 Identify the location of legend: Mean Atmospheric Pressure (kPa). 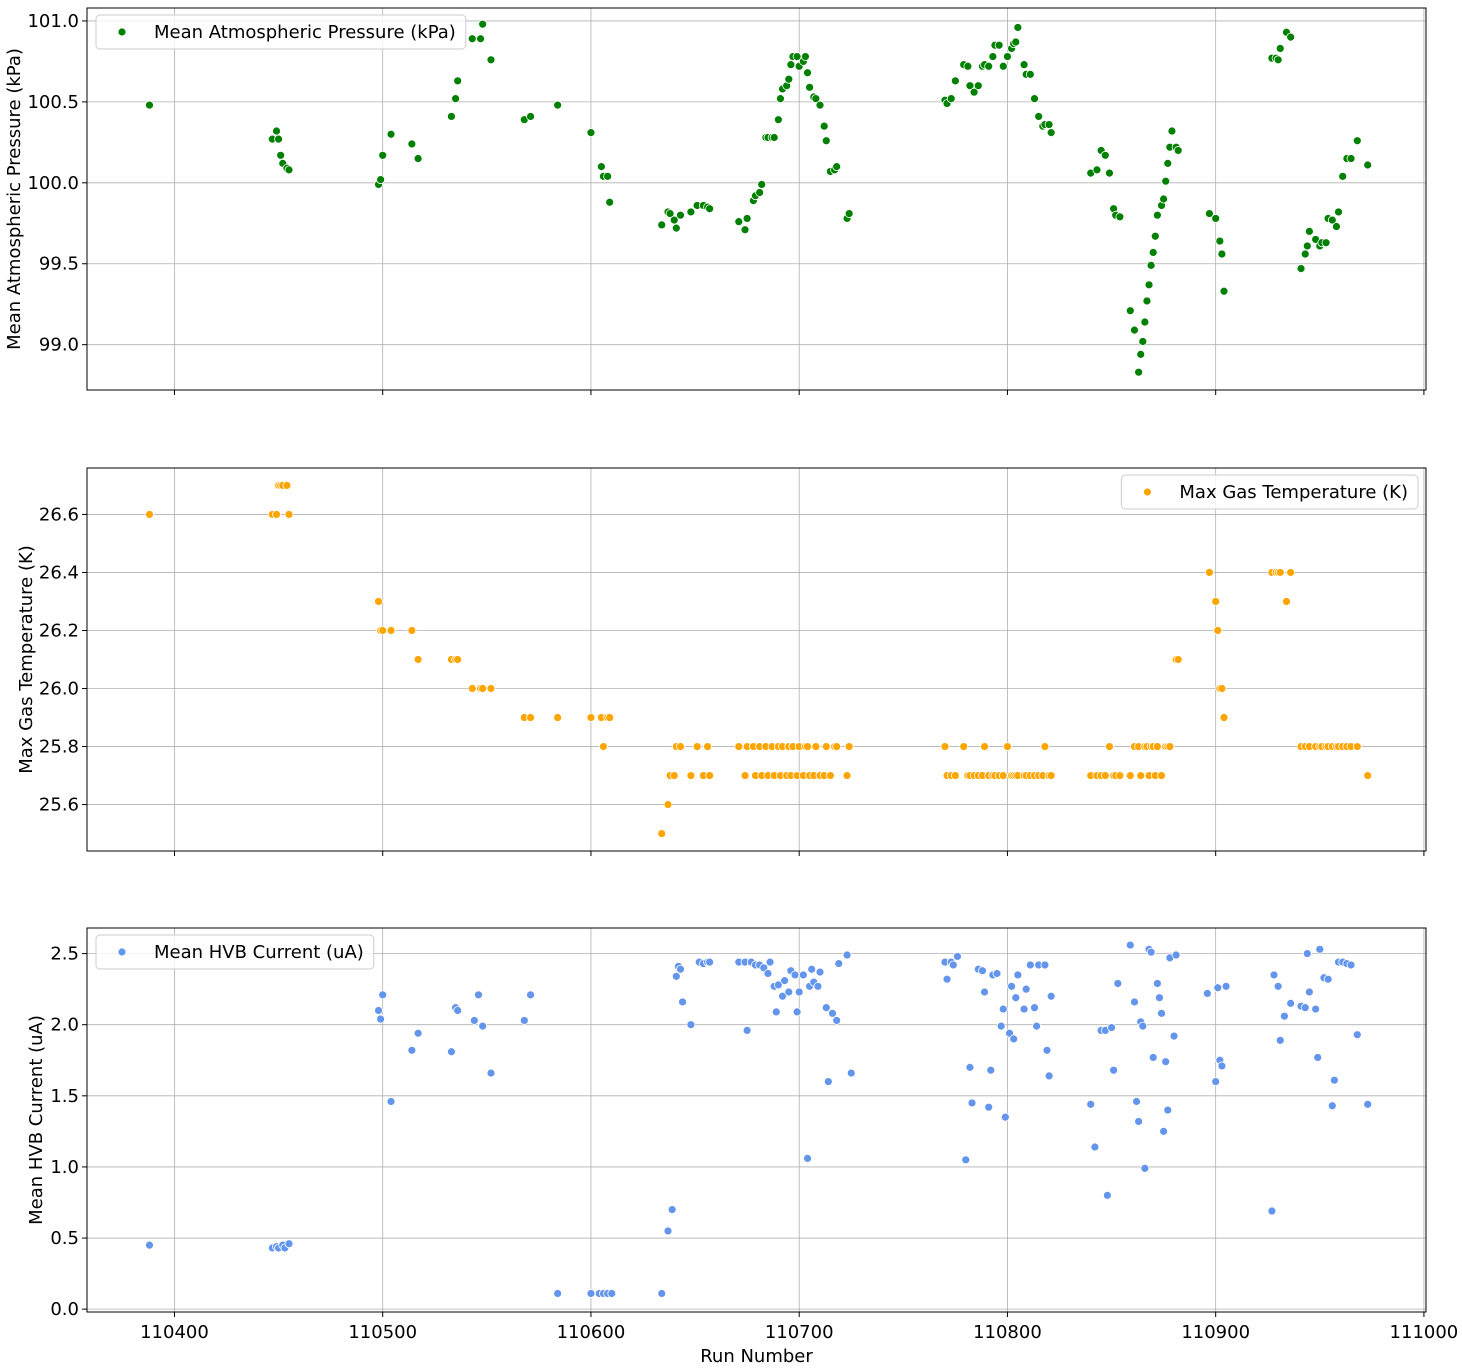
(281, 32).